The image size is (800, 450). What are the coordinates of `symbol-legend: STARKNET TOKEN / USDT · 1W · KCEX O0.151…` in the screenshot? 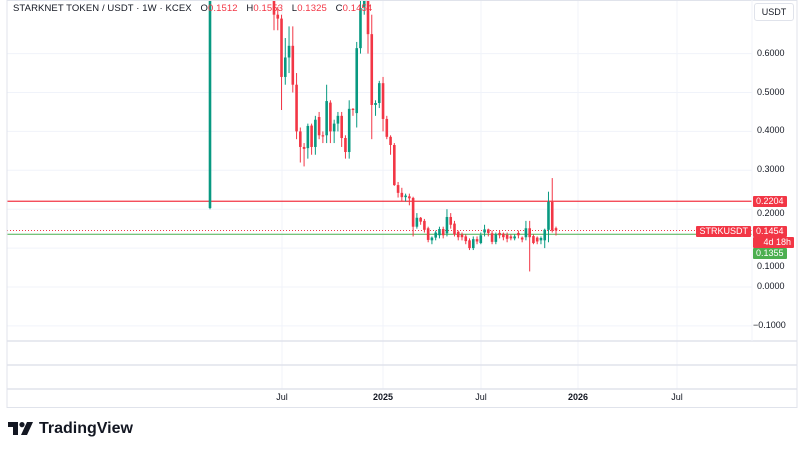 It's located at (192, 8).